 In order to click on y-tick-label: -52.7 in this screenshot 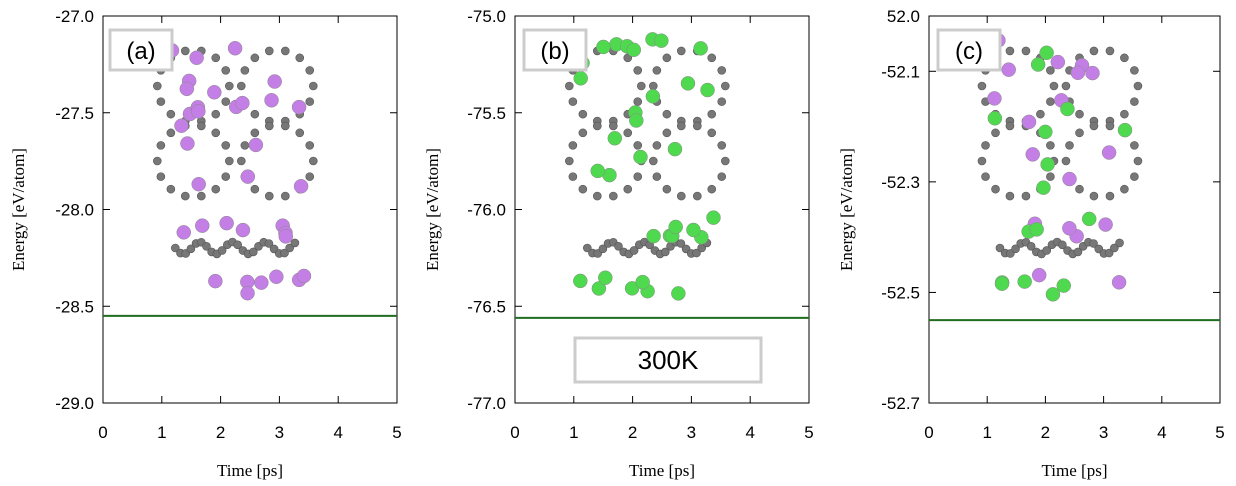, I will do `click(900, 403)`.